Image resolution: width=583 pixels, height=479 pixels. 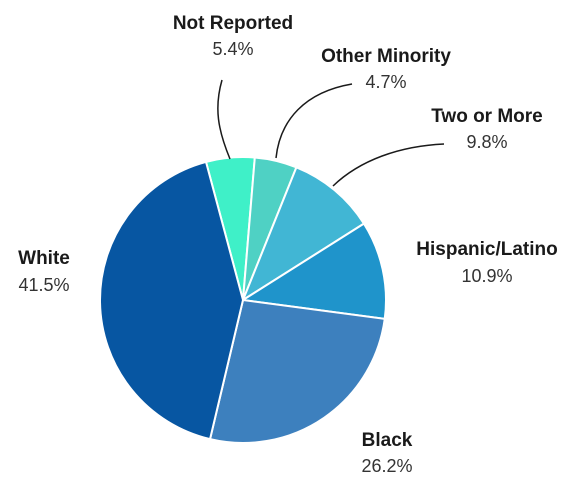 What do you see at coordinates (487, 116) in the screenshot?
I see `slice-label-two-or-more: Two or More` at bounding box center [487, 116].